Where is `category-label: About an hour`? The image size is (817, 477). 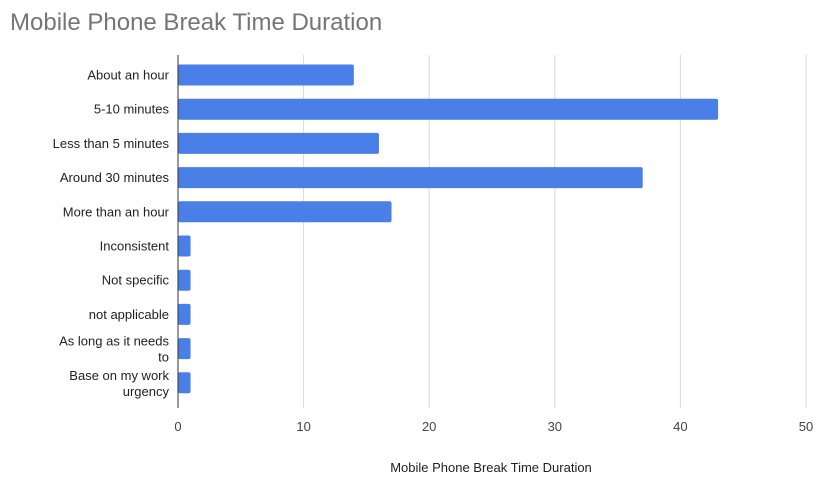 category-label: About an hour is located at coordinates (128, 75).